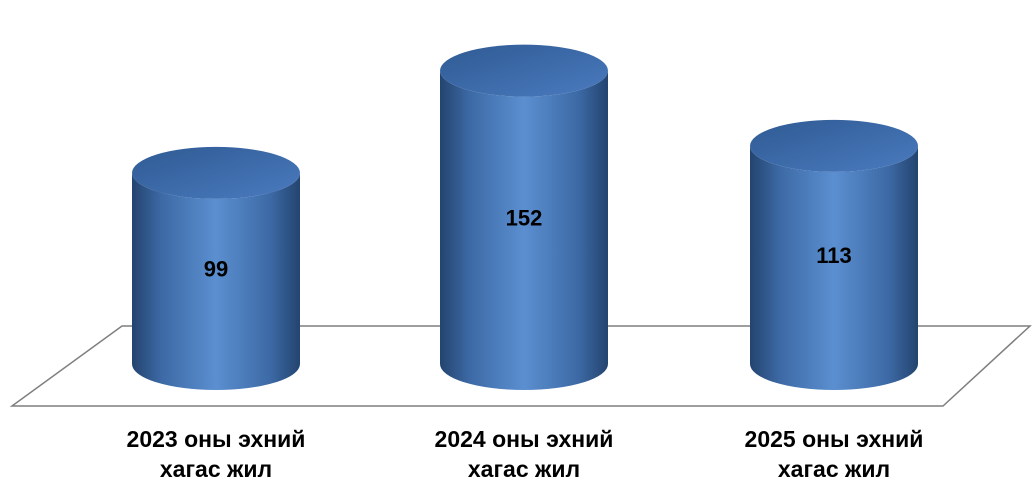  I want to click on category-label-2: 2025 оны эхний хагас жил, so click(834, 454).